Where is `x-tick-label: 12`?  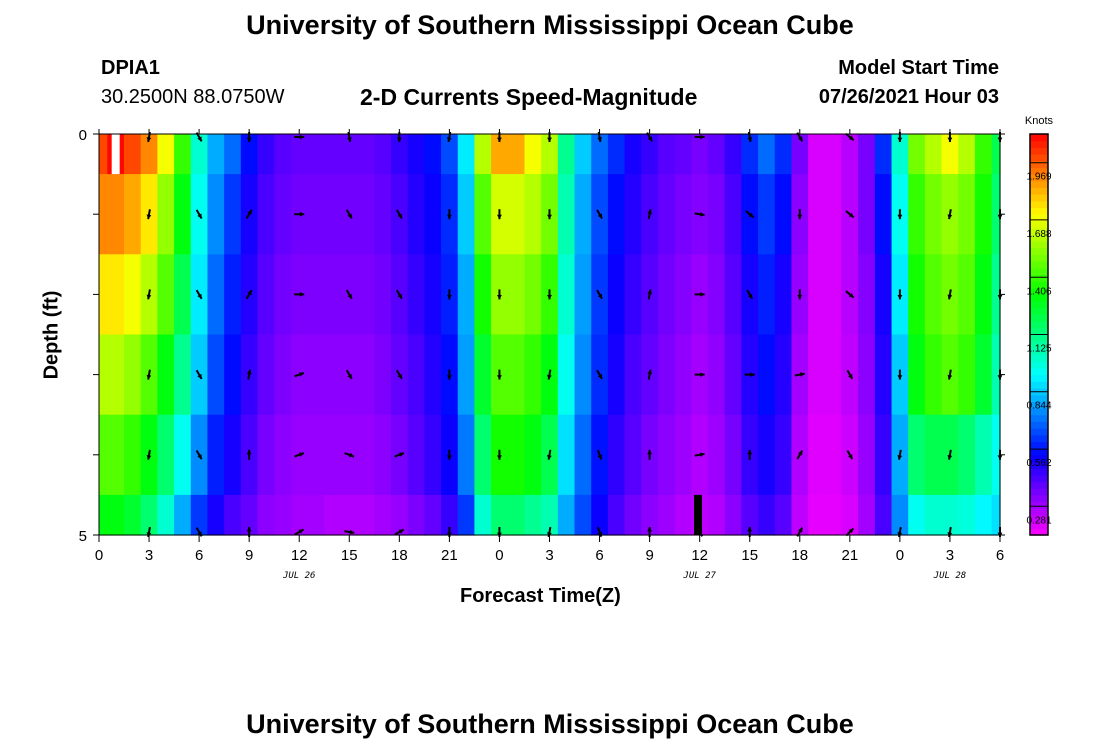 x-tick-label: 12 is located at coordinates (299, 555).